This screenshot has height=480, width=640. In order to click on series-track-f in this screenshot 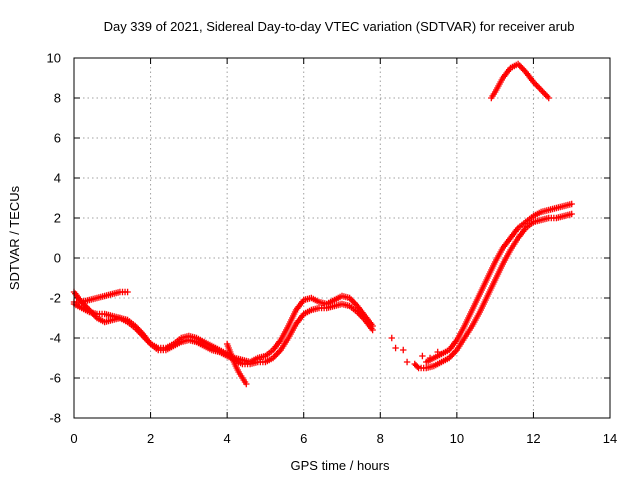, I will do `click(499, 283)`.